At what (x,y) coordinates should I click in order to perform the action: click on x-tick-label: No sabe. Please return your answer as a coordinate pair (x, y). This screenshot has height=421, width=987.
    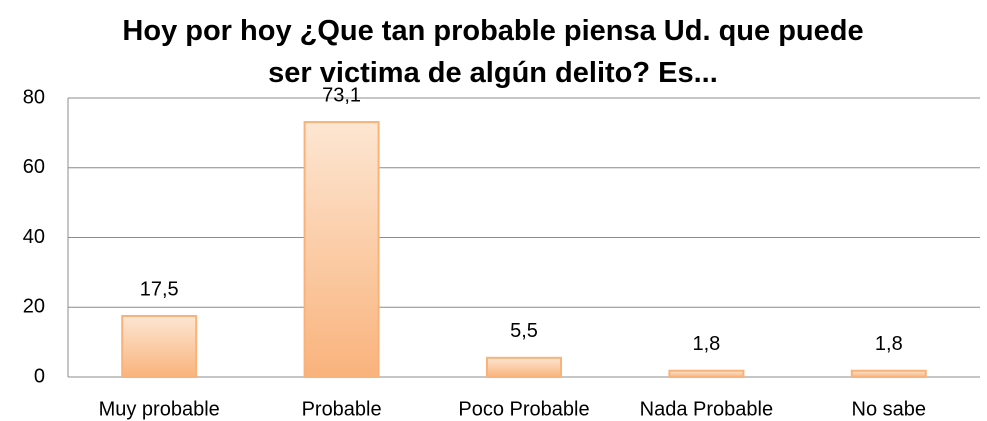
    Looking at the image, I should click on (889, 409).